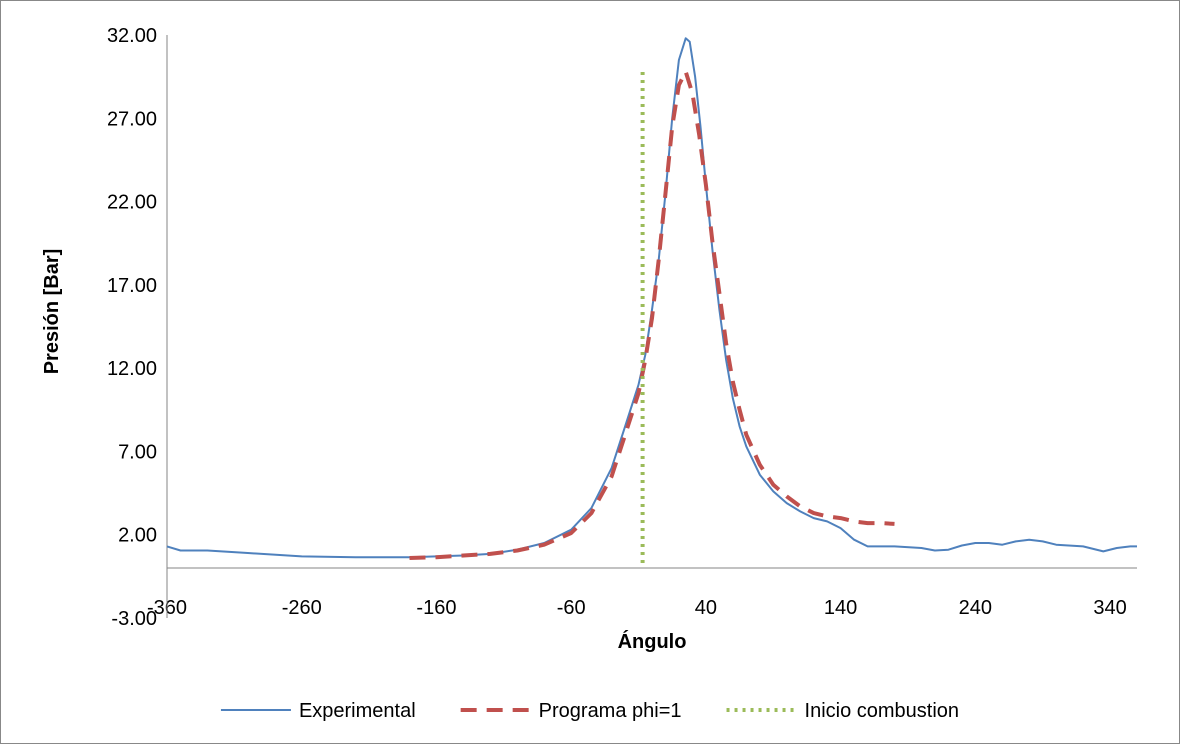 This screenshot has height=744, width=1180. Describe the element at coordinates (134, 619) in the screenshot. I see `y-tick-label: -3.00` at that location.